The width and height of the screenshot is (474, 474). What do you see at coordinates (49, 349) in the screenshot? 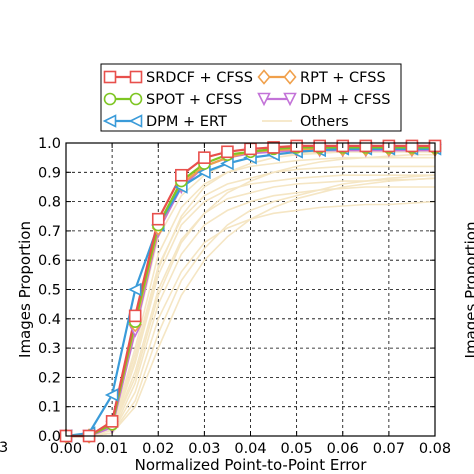
I see `y-tick-label: 0.3` at bounding box center [49, 349].